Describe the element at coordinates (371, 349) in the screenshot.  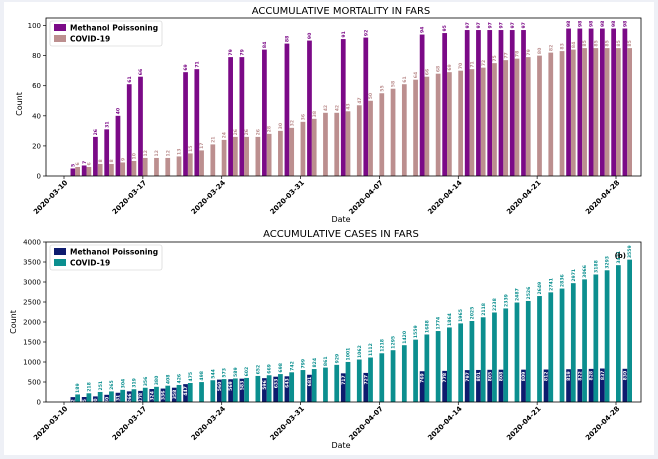
I see `data-label: 1112` at that location.